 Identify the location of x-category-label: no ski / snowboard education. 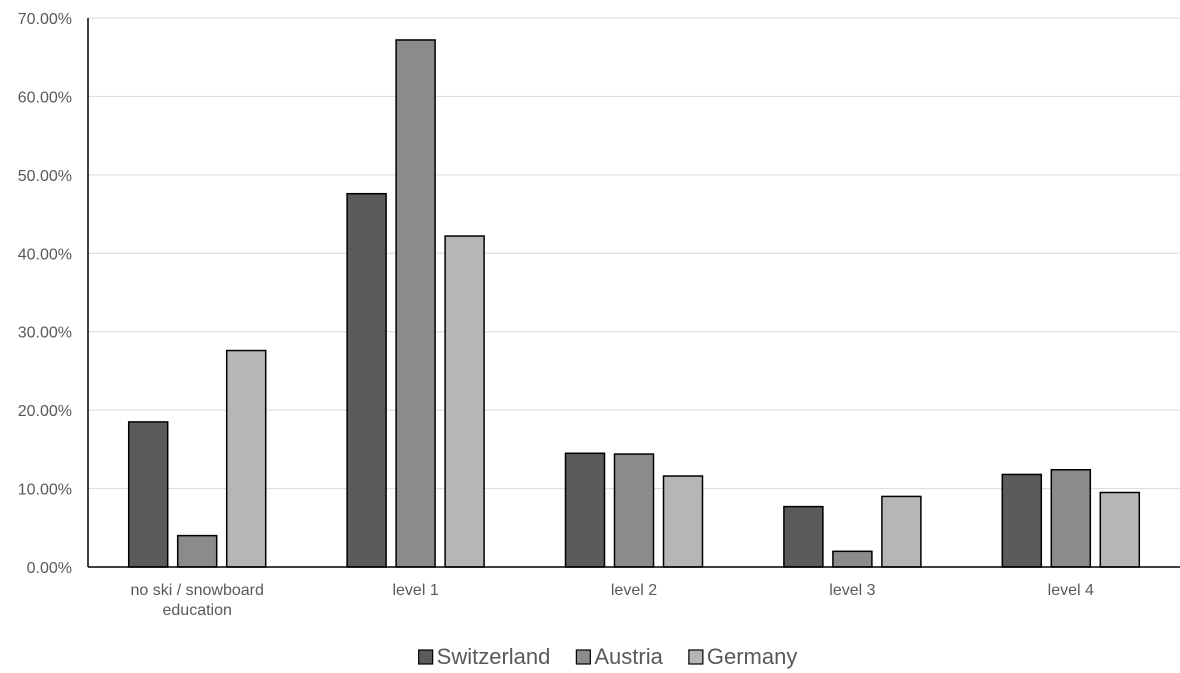
(196, 600).